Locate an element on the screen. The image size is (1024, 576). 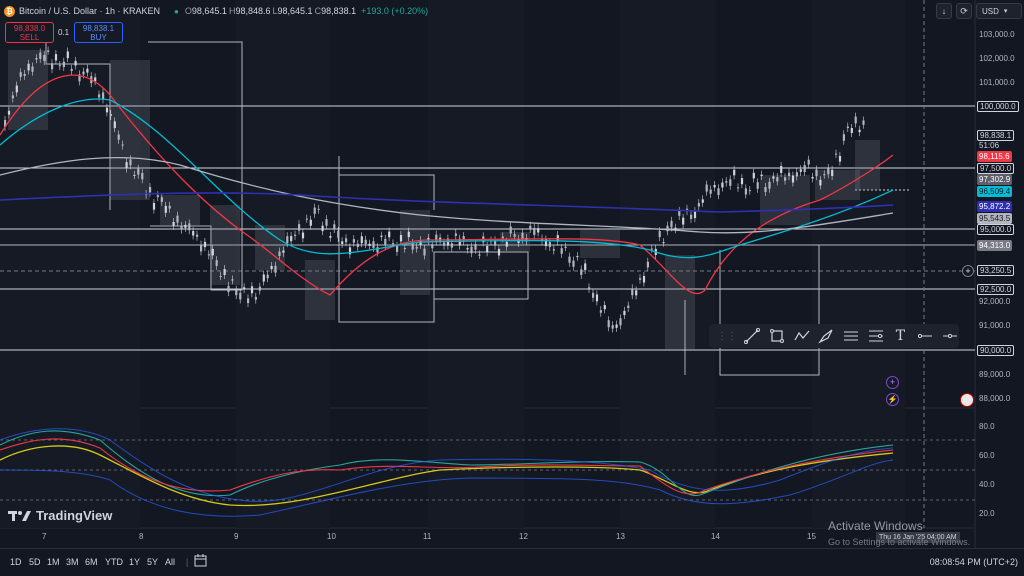
close-label: C is located at coordinates (318, 11).